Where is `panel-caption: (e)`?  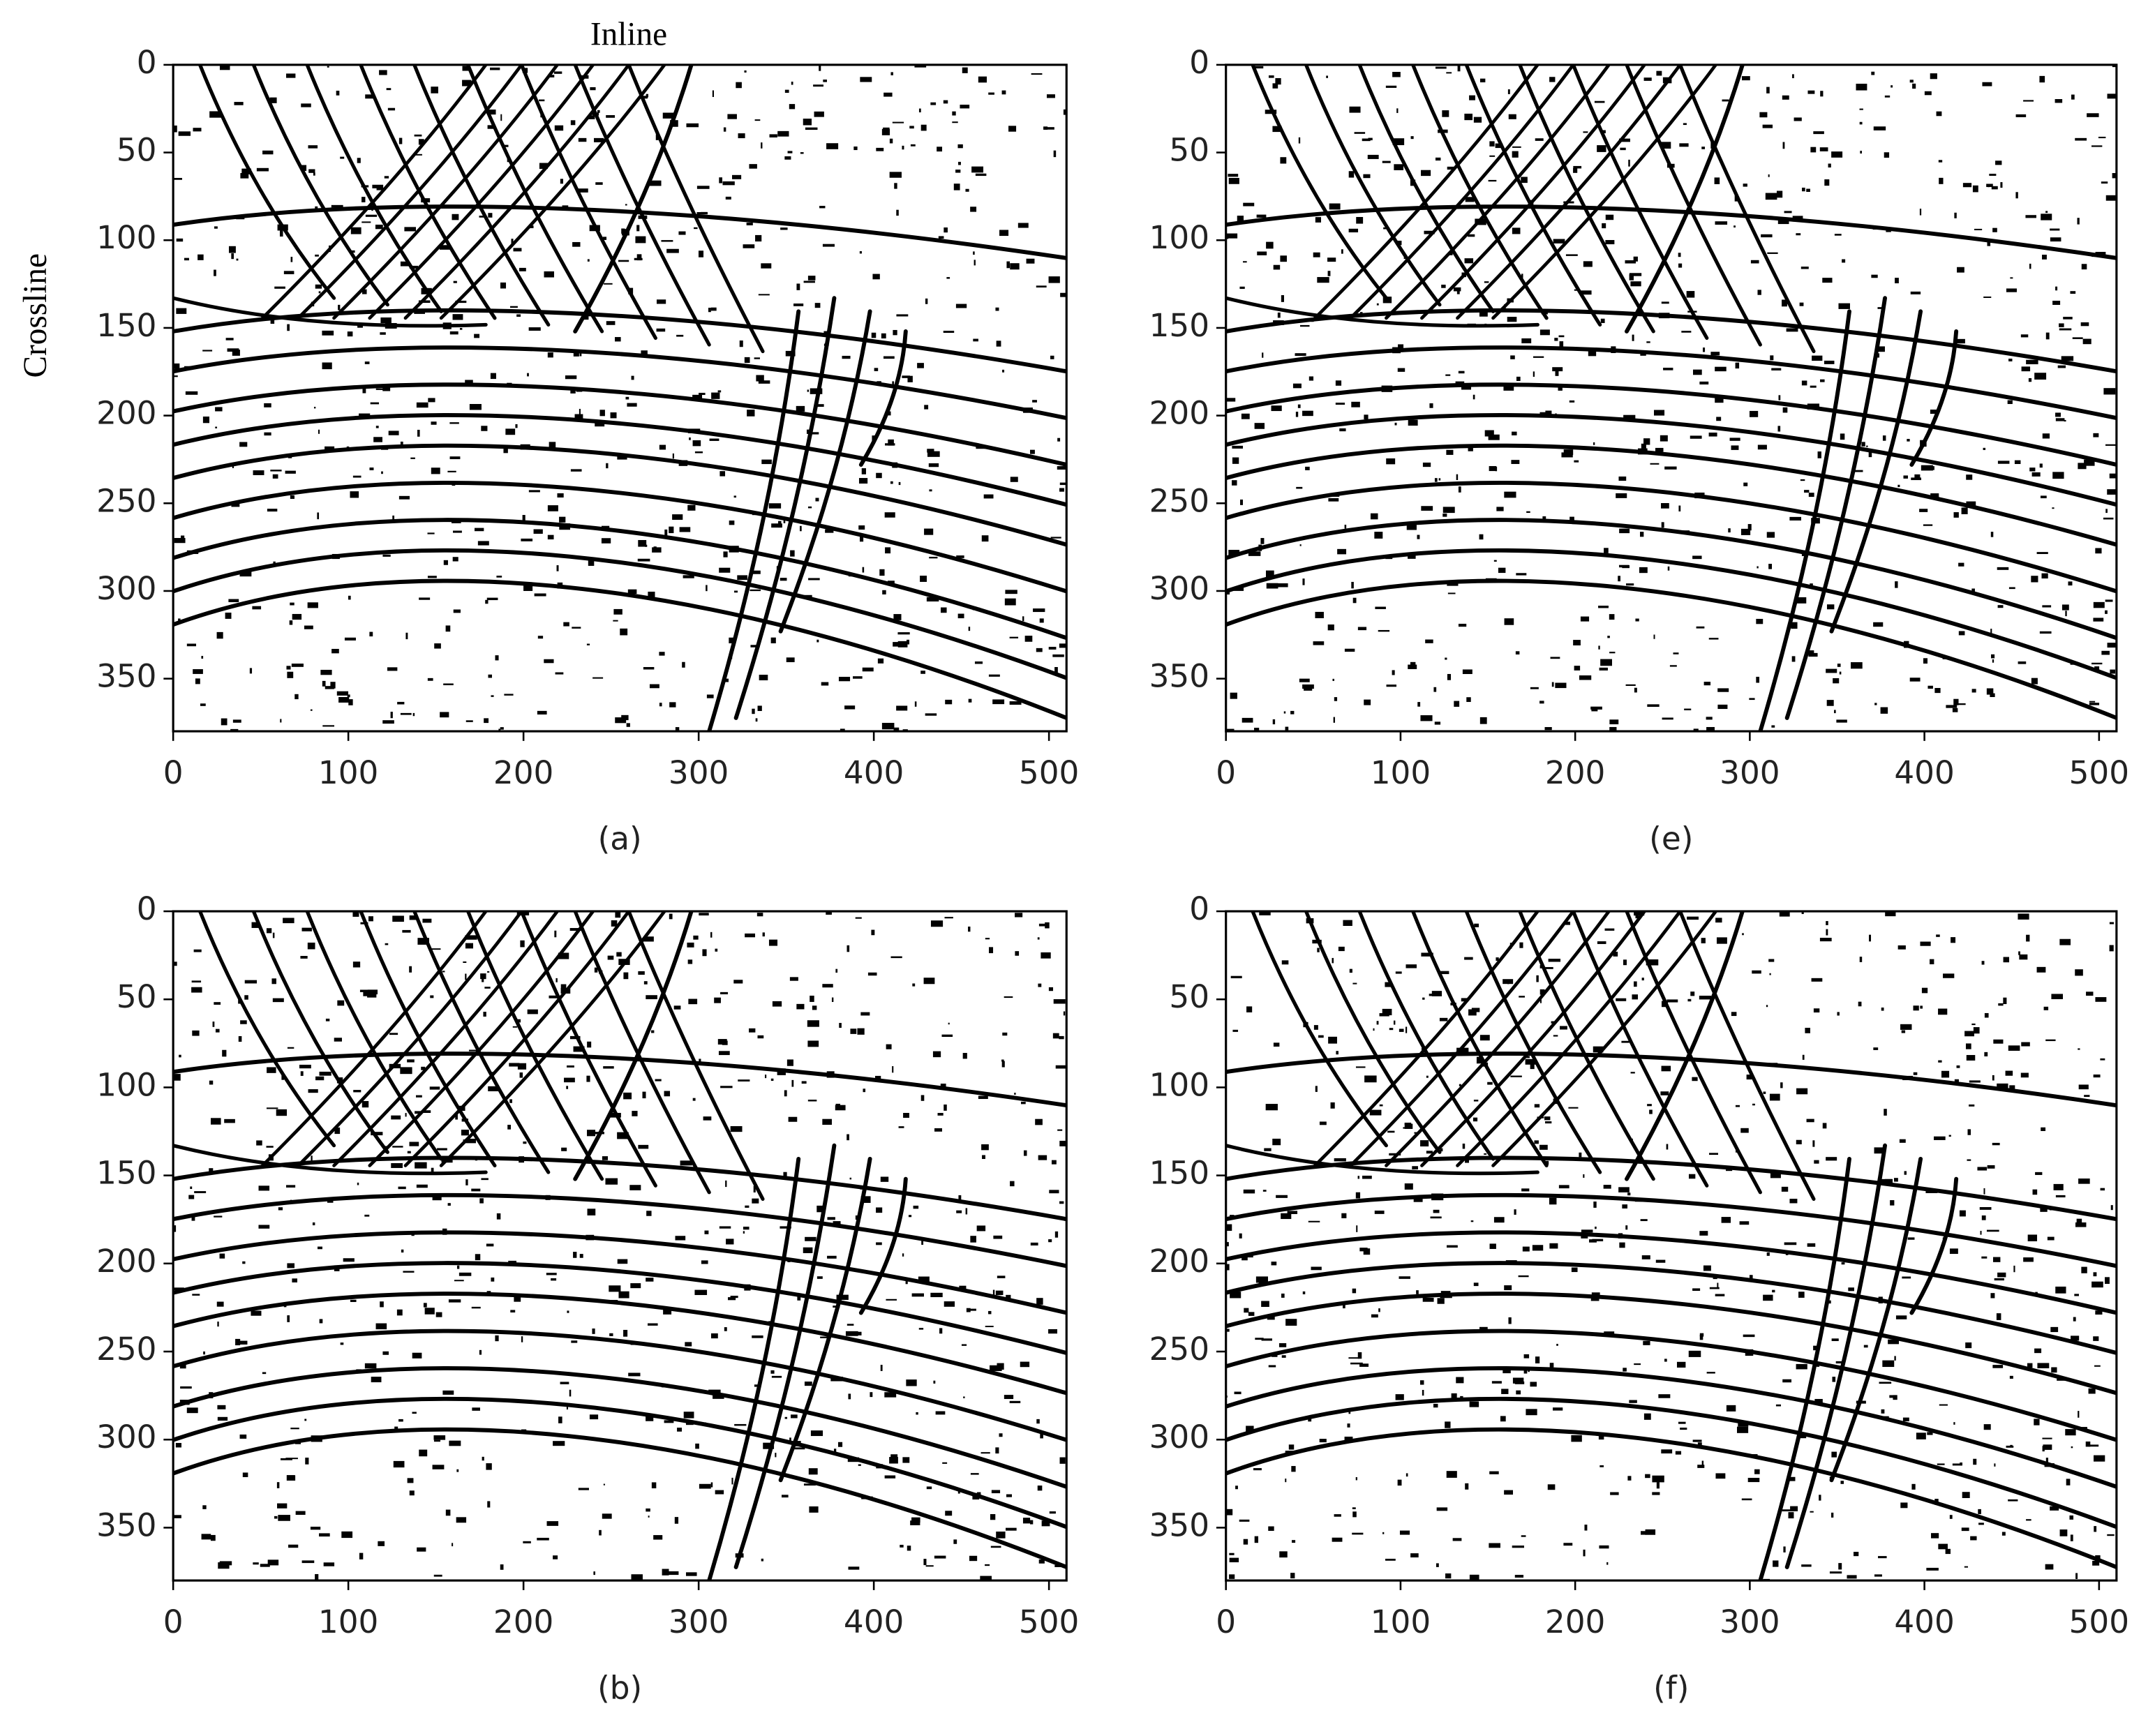
panel-caption: (e) is located at coordinates (1671, 839).